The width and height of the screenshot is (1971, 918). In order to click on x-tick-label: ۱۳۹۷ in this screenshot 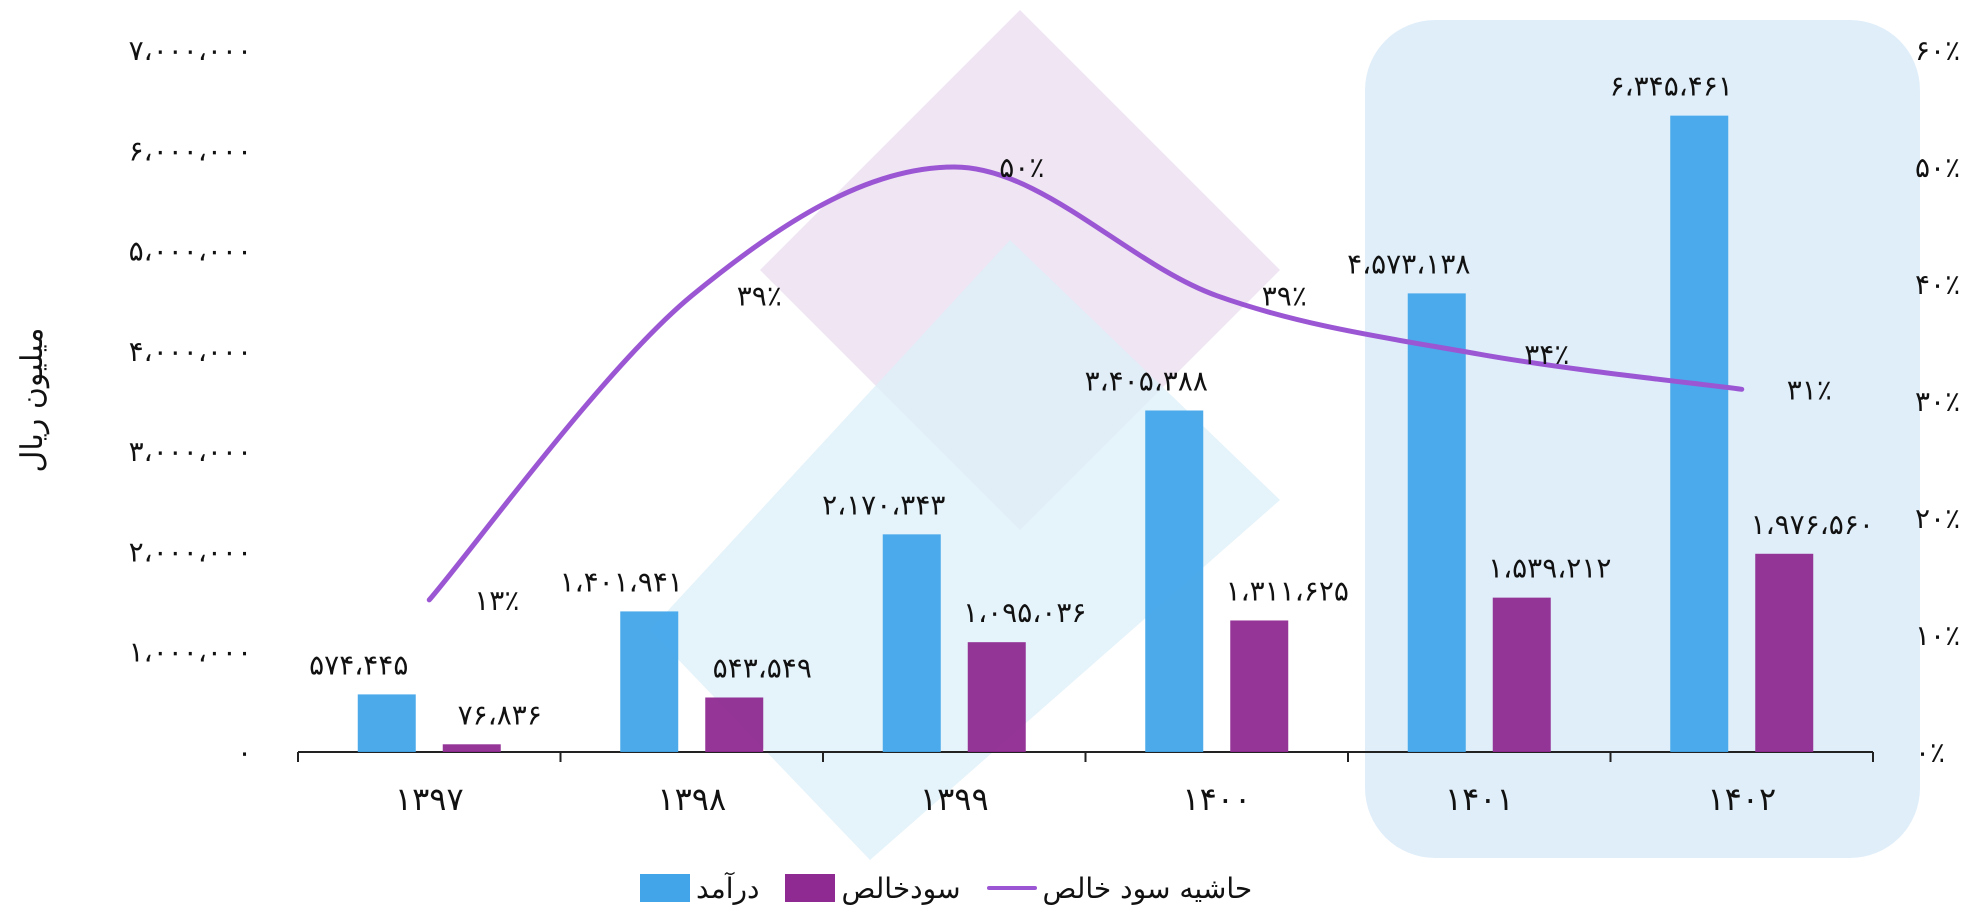, I will do `click(429, 799)`.